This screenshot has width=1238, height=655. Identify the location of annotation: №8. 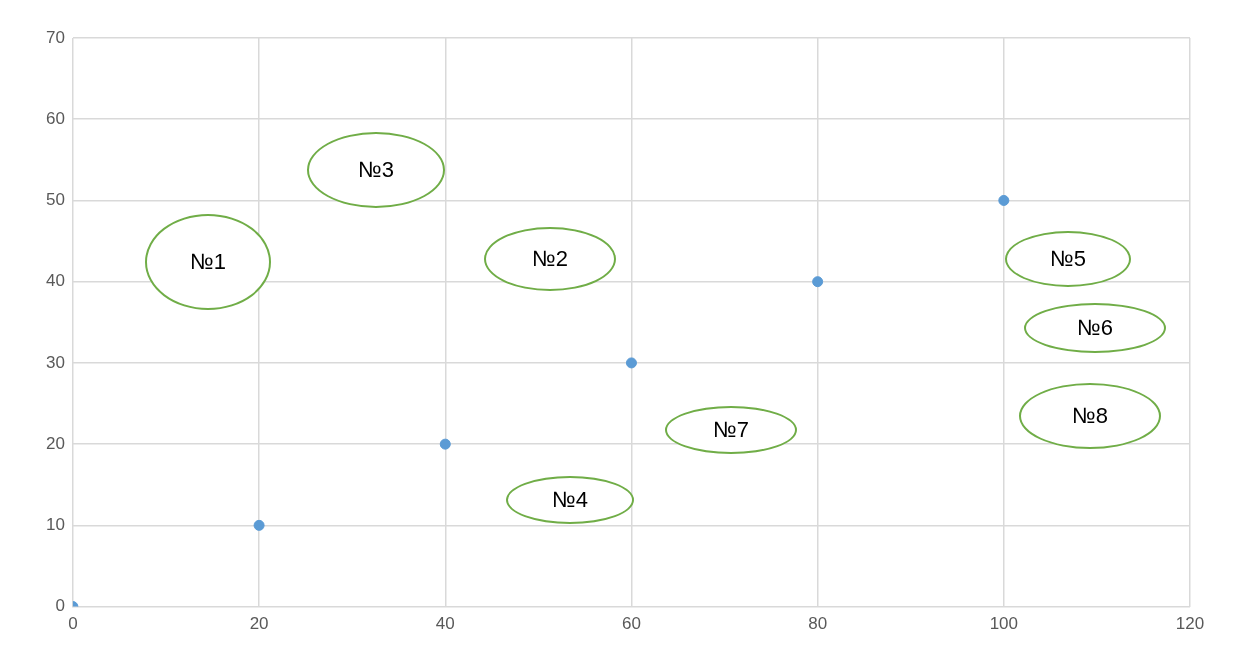
(1090, 416).